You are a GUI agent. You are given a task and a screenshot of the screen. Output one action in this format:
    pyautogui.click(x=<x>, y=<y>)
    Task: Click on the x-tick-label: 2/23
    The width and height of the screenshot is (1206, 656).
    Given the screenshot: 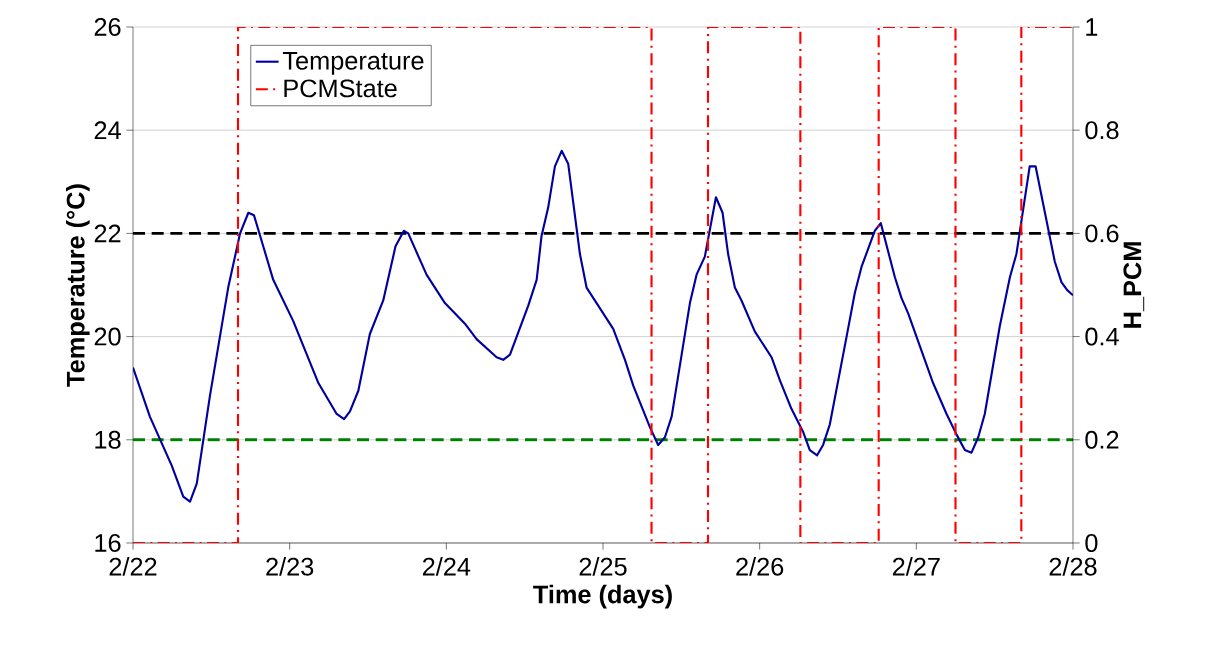 What is the action you would take?
    pyautogui.click(x=290, y=566)
    